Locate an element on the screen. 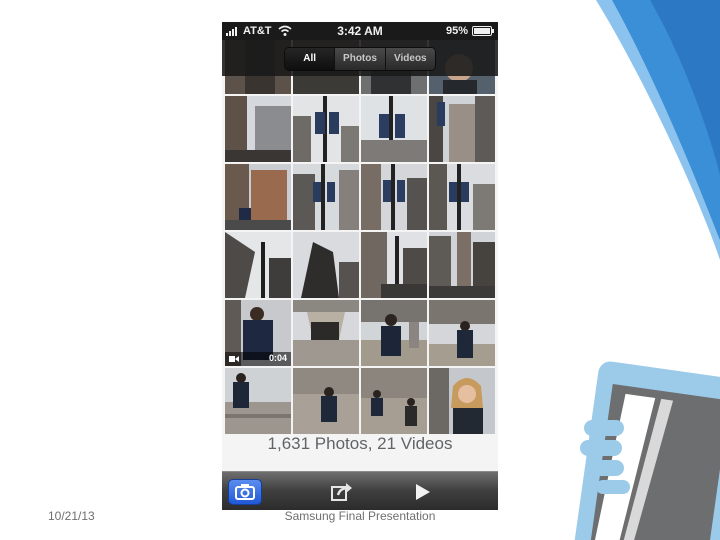  segment-all: All is located at coordinates (310, 59).